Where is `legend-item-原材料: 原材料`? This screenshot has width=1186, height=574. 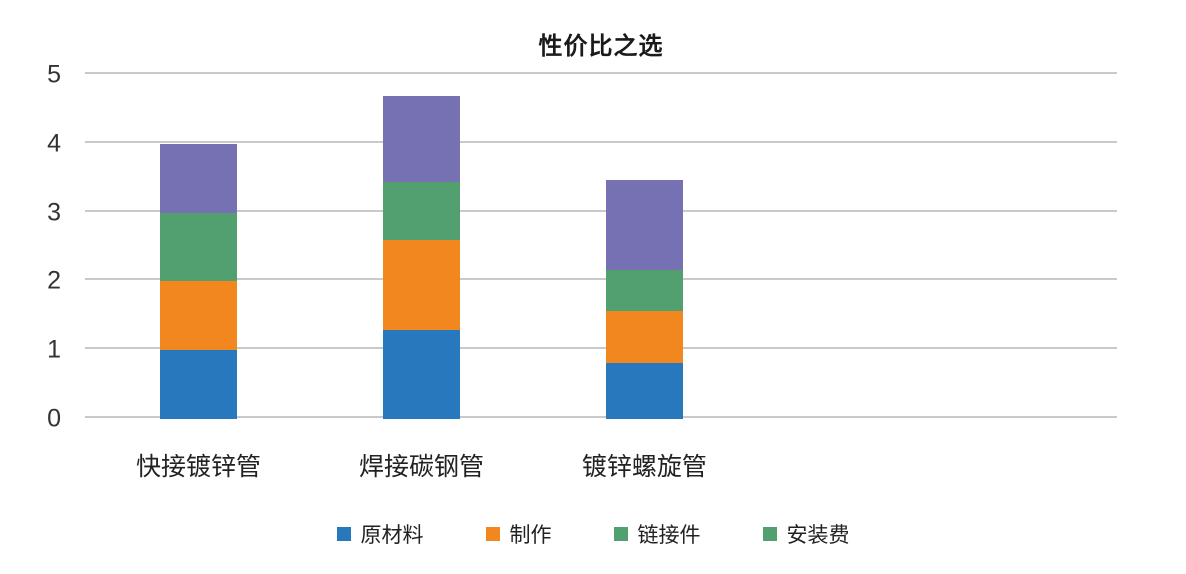
legend-item-原材料: 原材料 is located at coordinates (380, 534).